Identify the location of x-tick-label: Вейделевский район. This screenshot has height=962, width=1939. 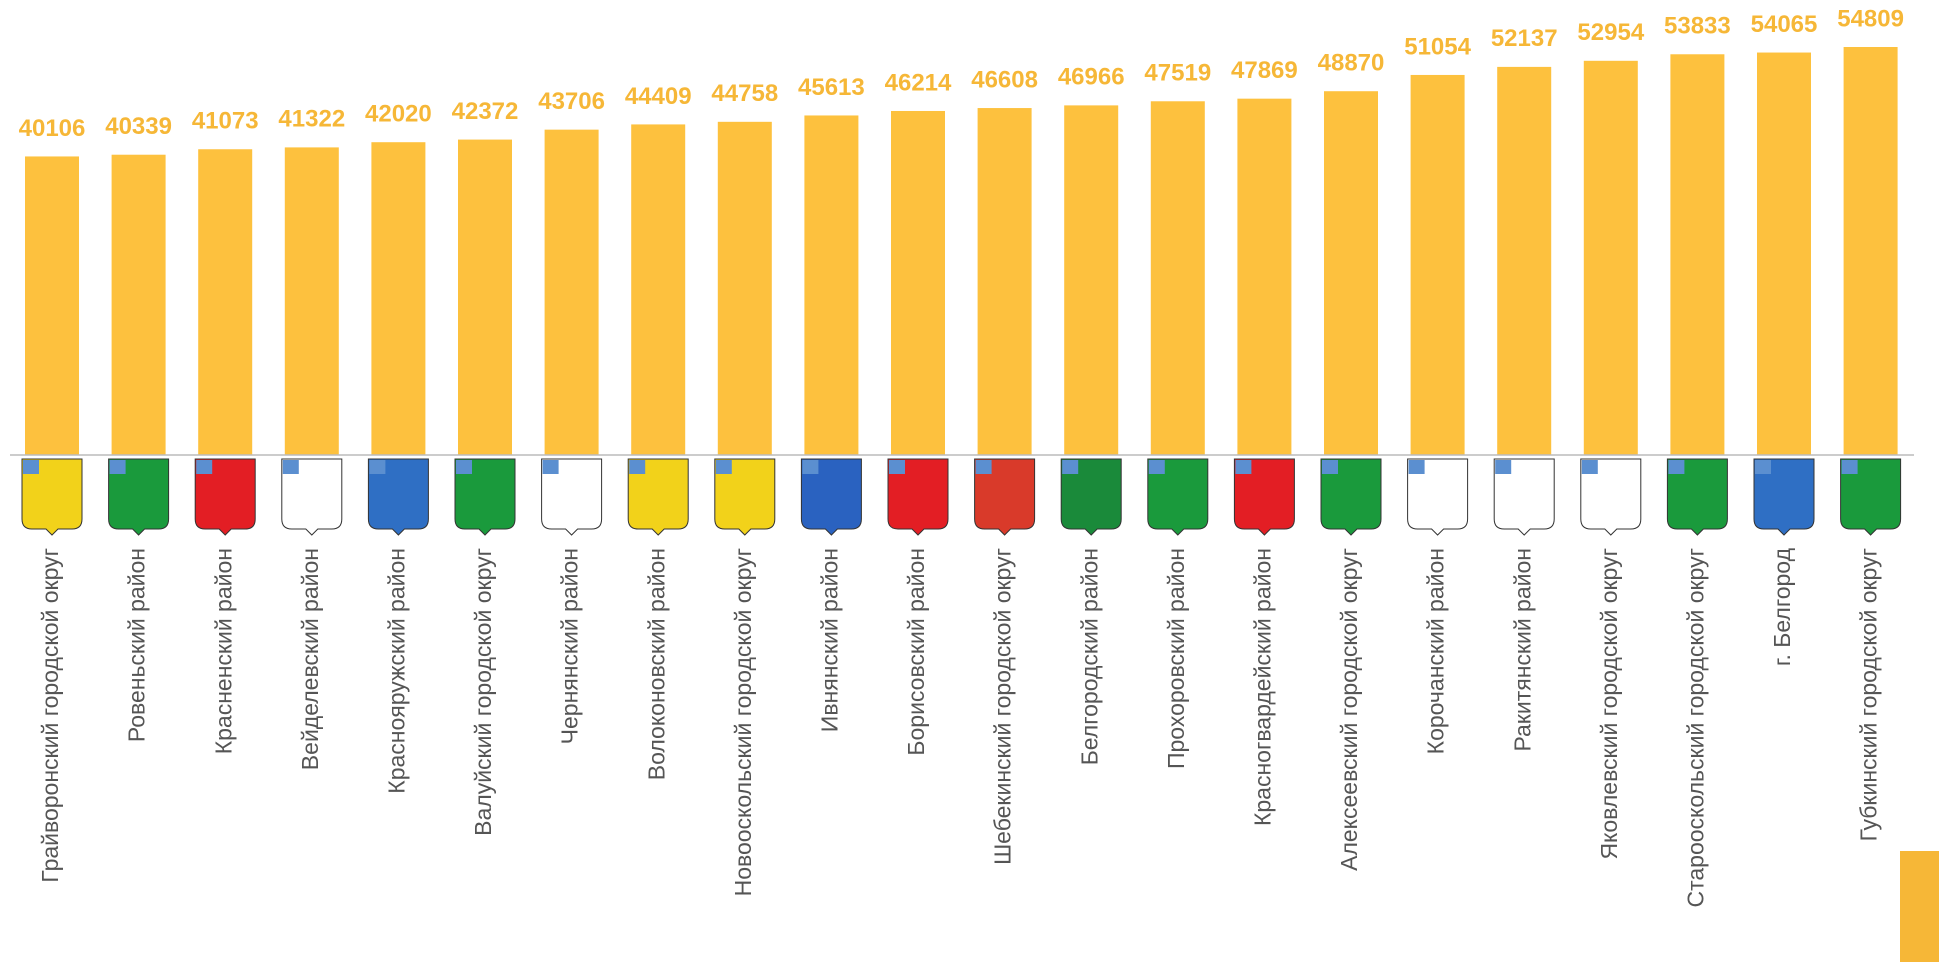
(310, 659).